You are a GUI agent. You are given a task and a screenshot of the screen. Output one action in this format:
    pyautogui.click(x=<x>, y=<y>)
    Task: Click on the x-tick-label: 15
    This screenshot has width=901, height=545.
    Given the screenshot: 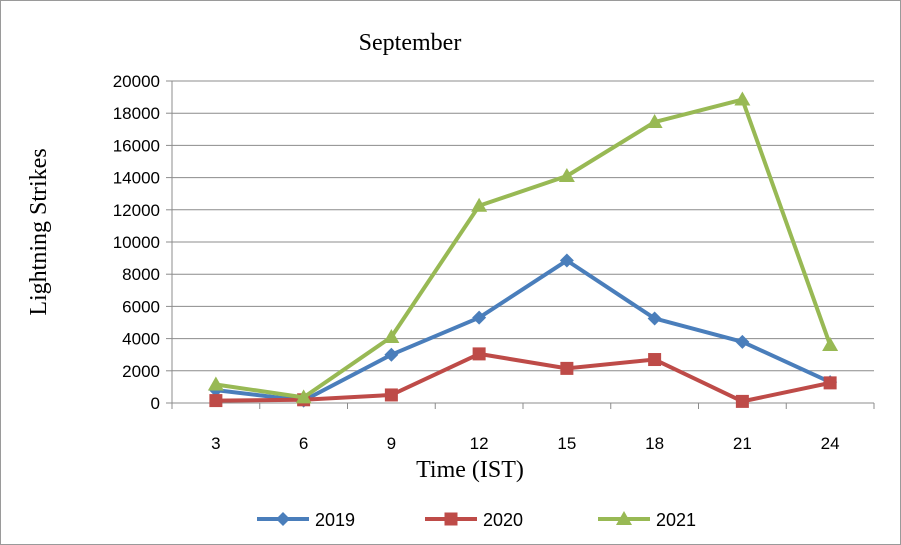 What is the action you would take?
    pyautogui.click(x=566, y=443)
    